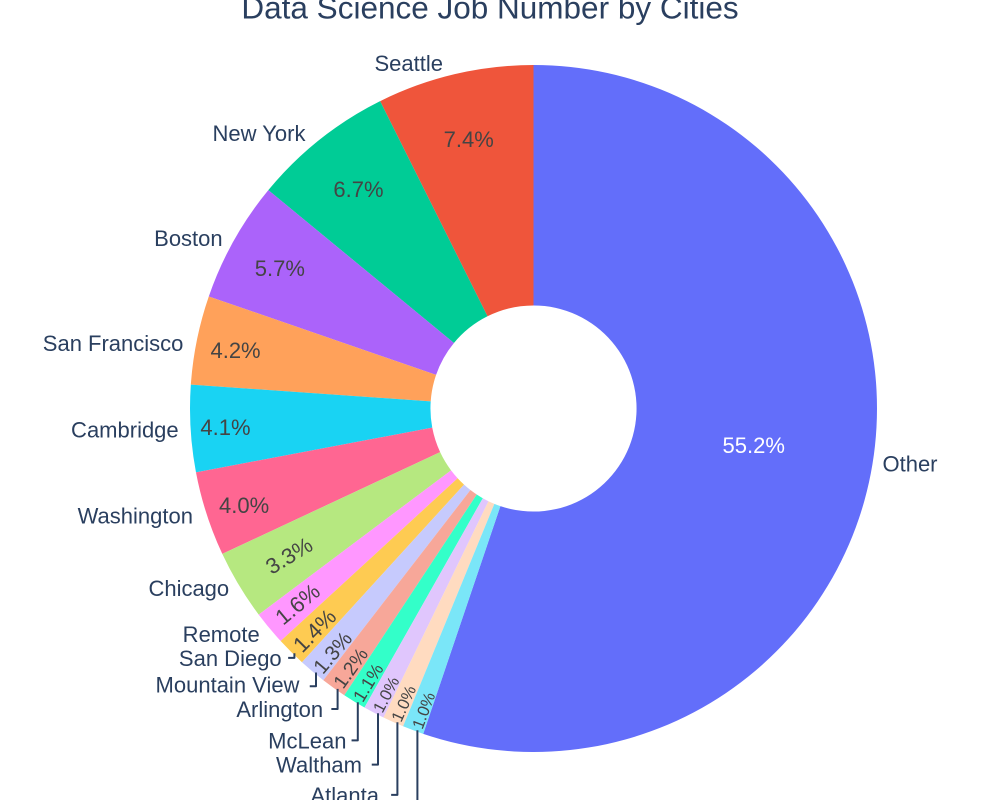 The width and height of the screenshot is (1000, 800). What do you see at coordinates (188, 238) in the screenshot?
I see `svg-text: Boston​` at bounding box center [188, 238].